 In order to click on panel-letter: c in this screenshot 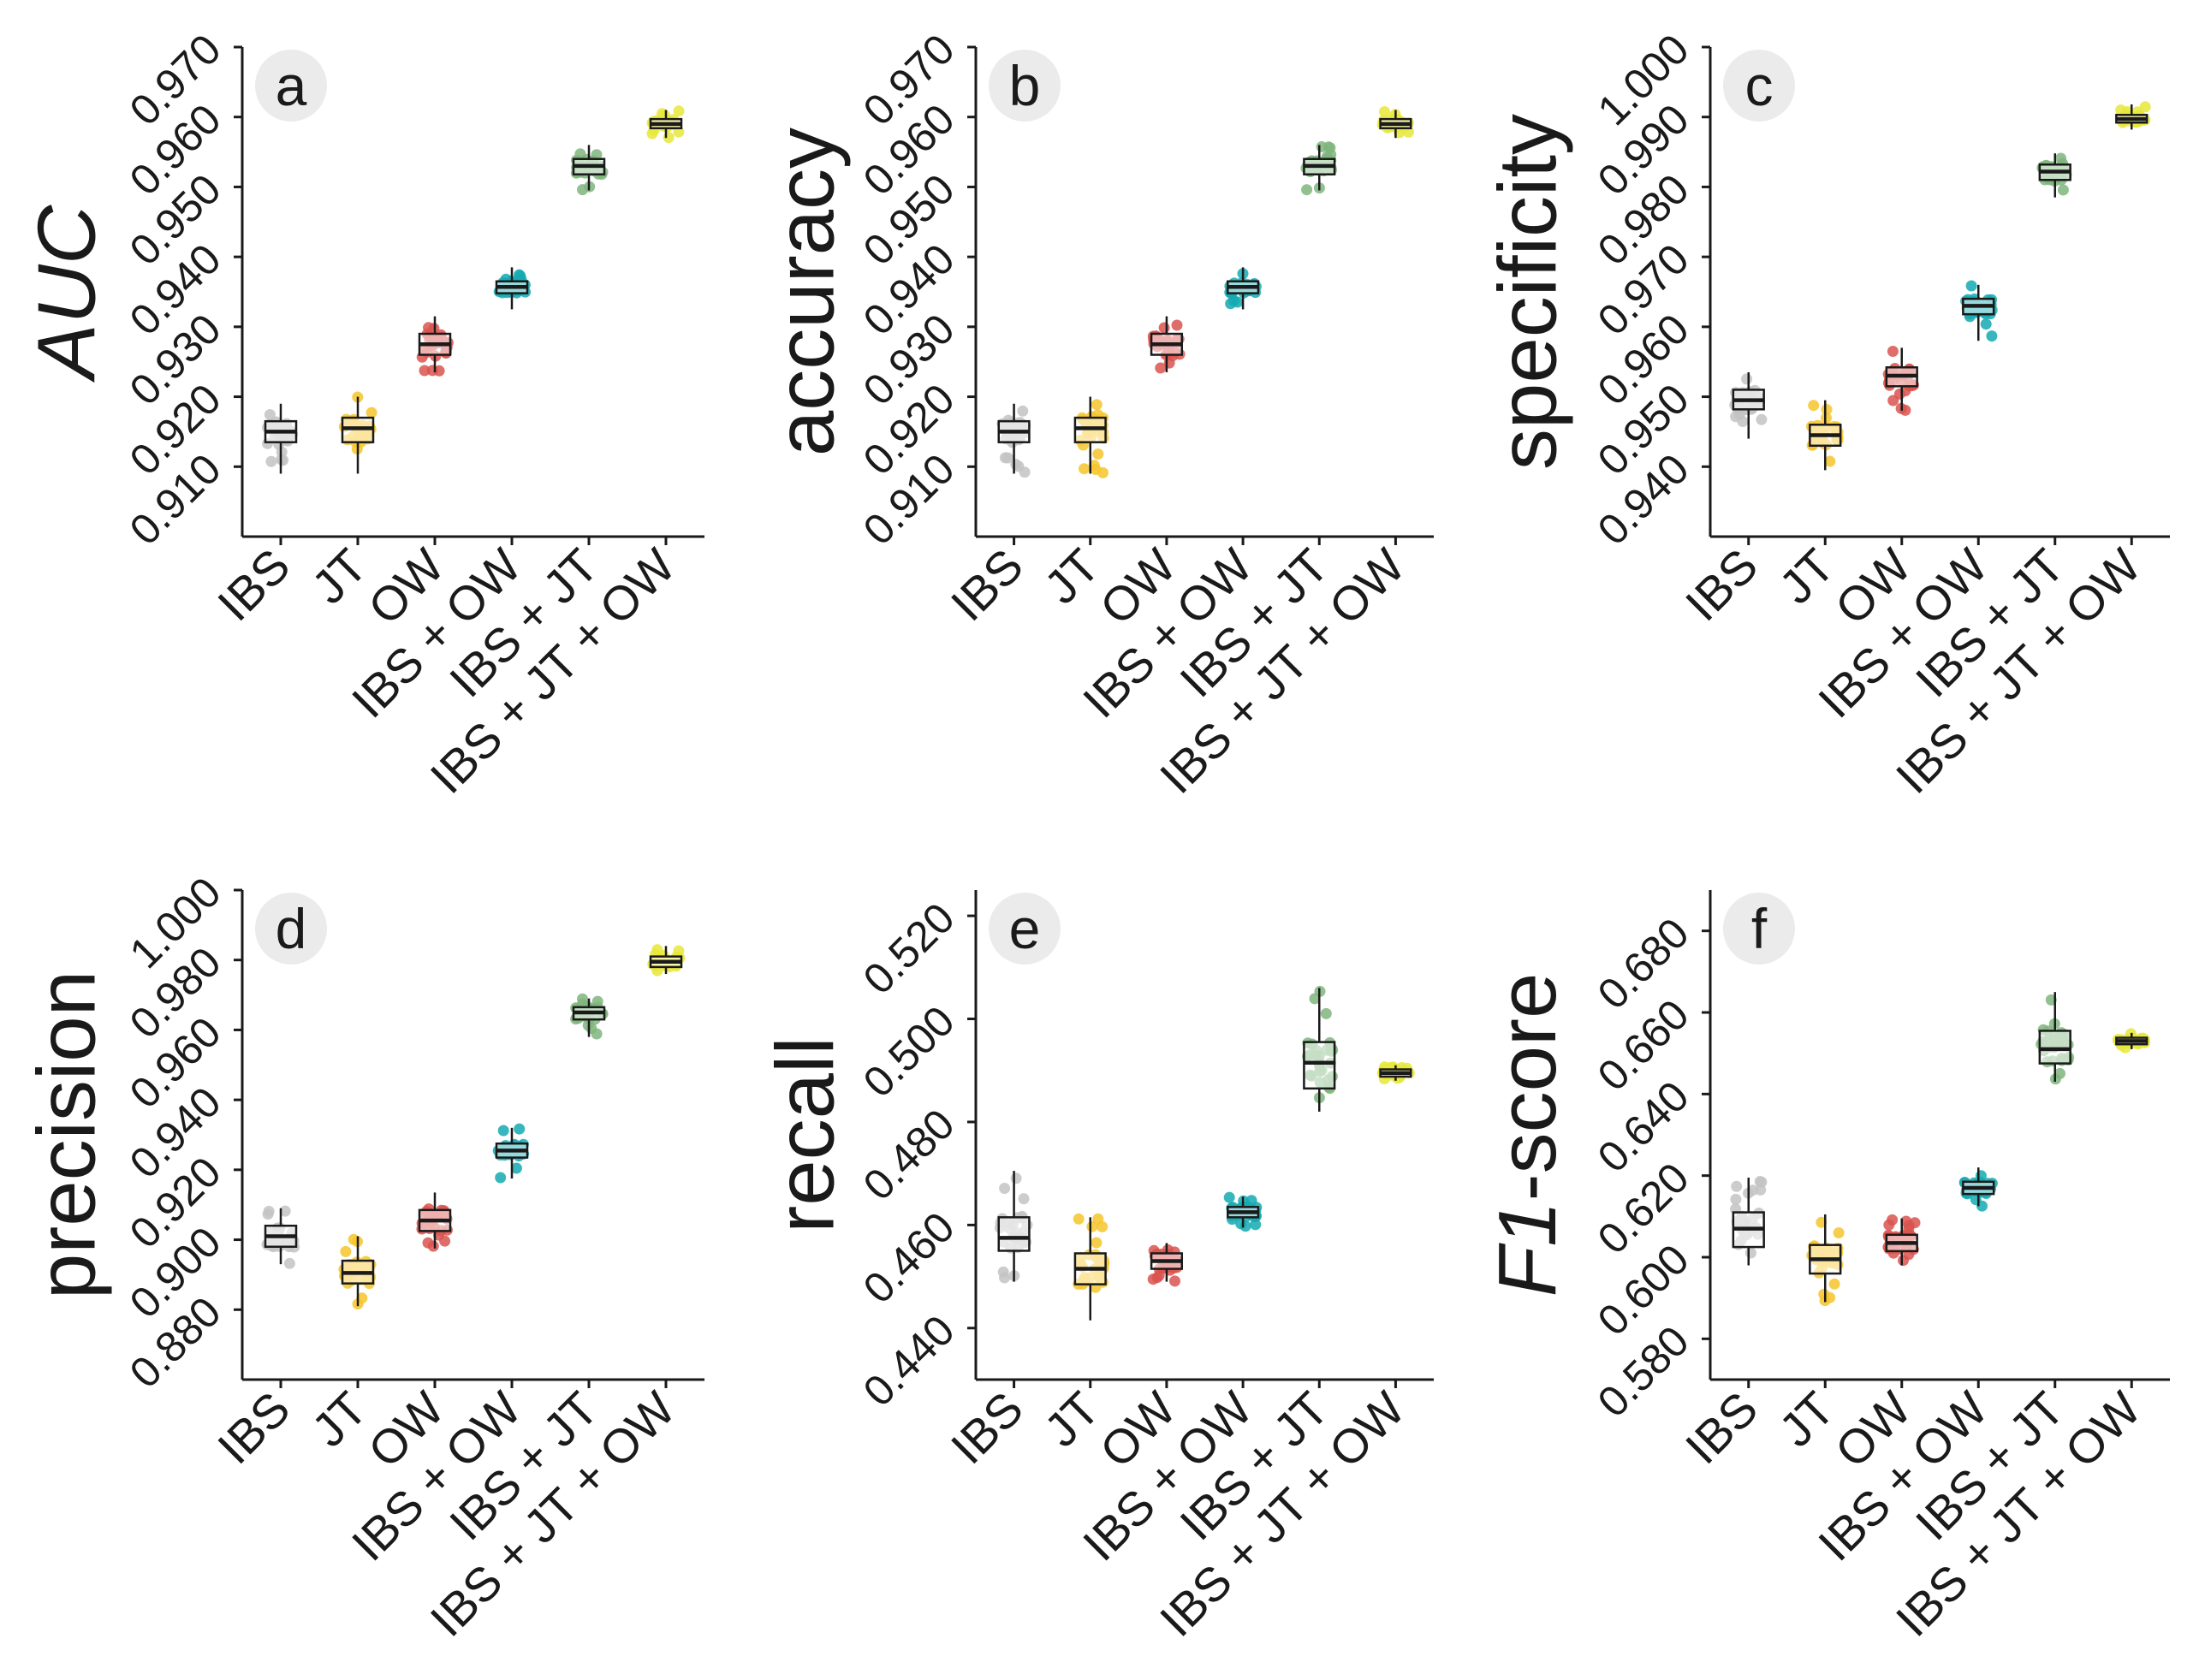, I will do `click(1759, 86)`.